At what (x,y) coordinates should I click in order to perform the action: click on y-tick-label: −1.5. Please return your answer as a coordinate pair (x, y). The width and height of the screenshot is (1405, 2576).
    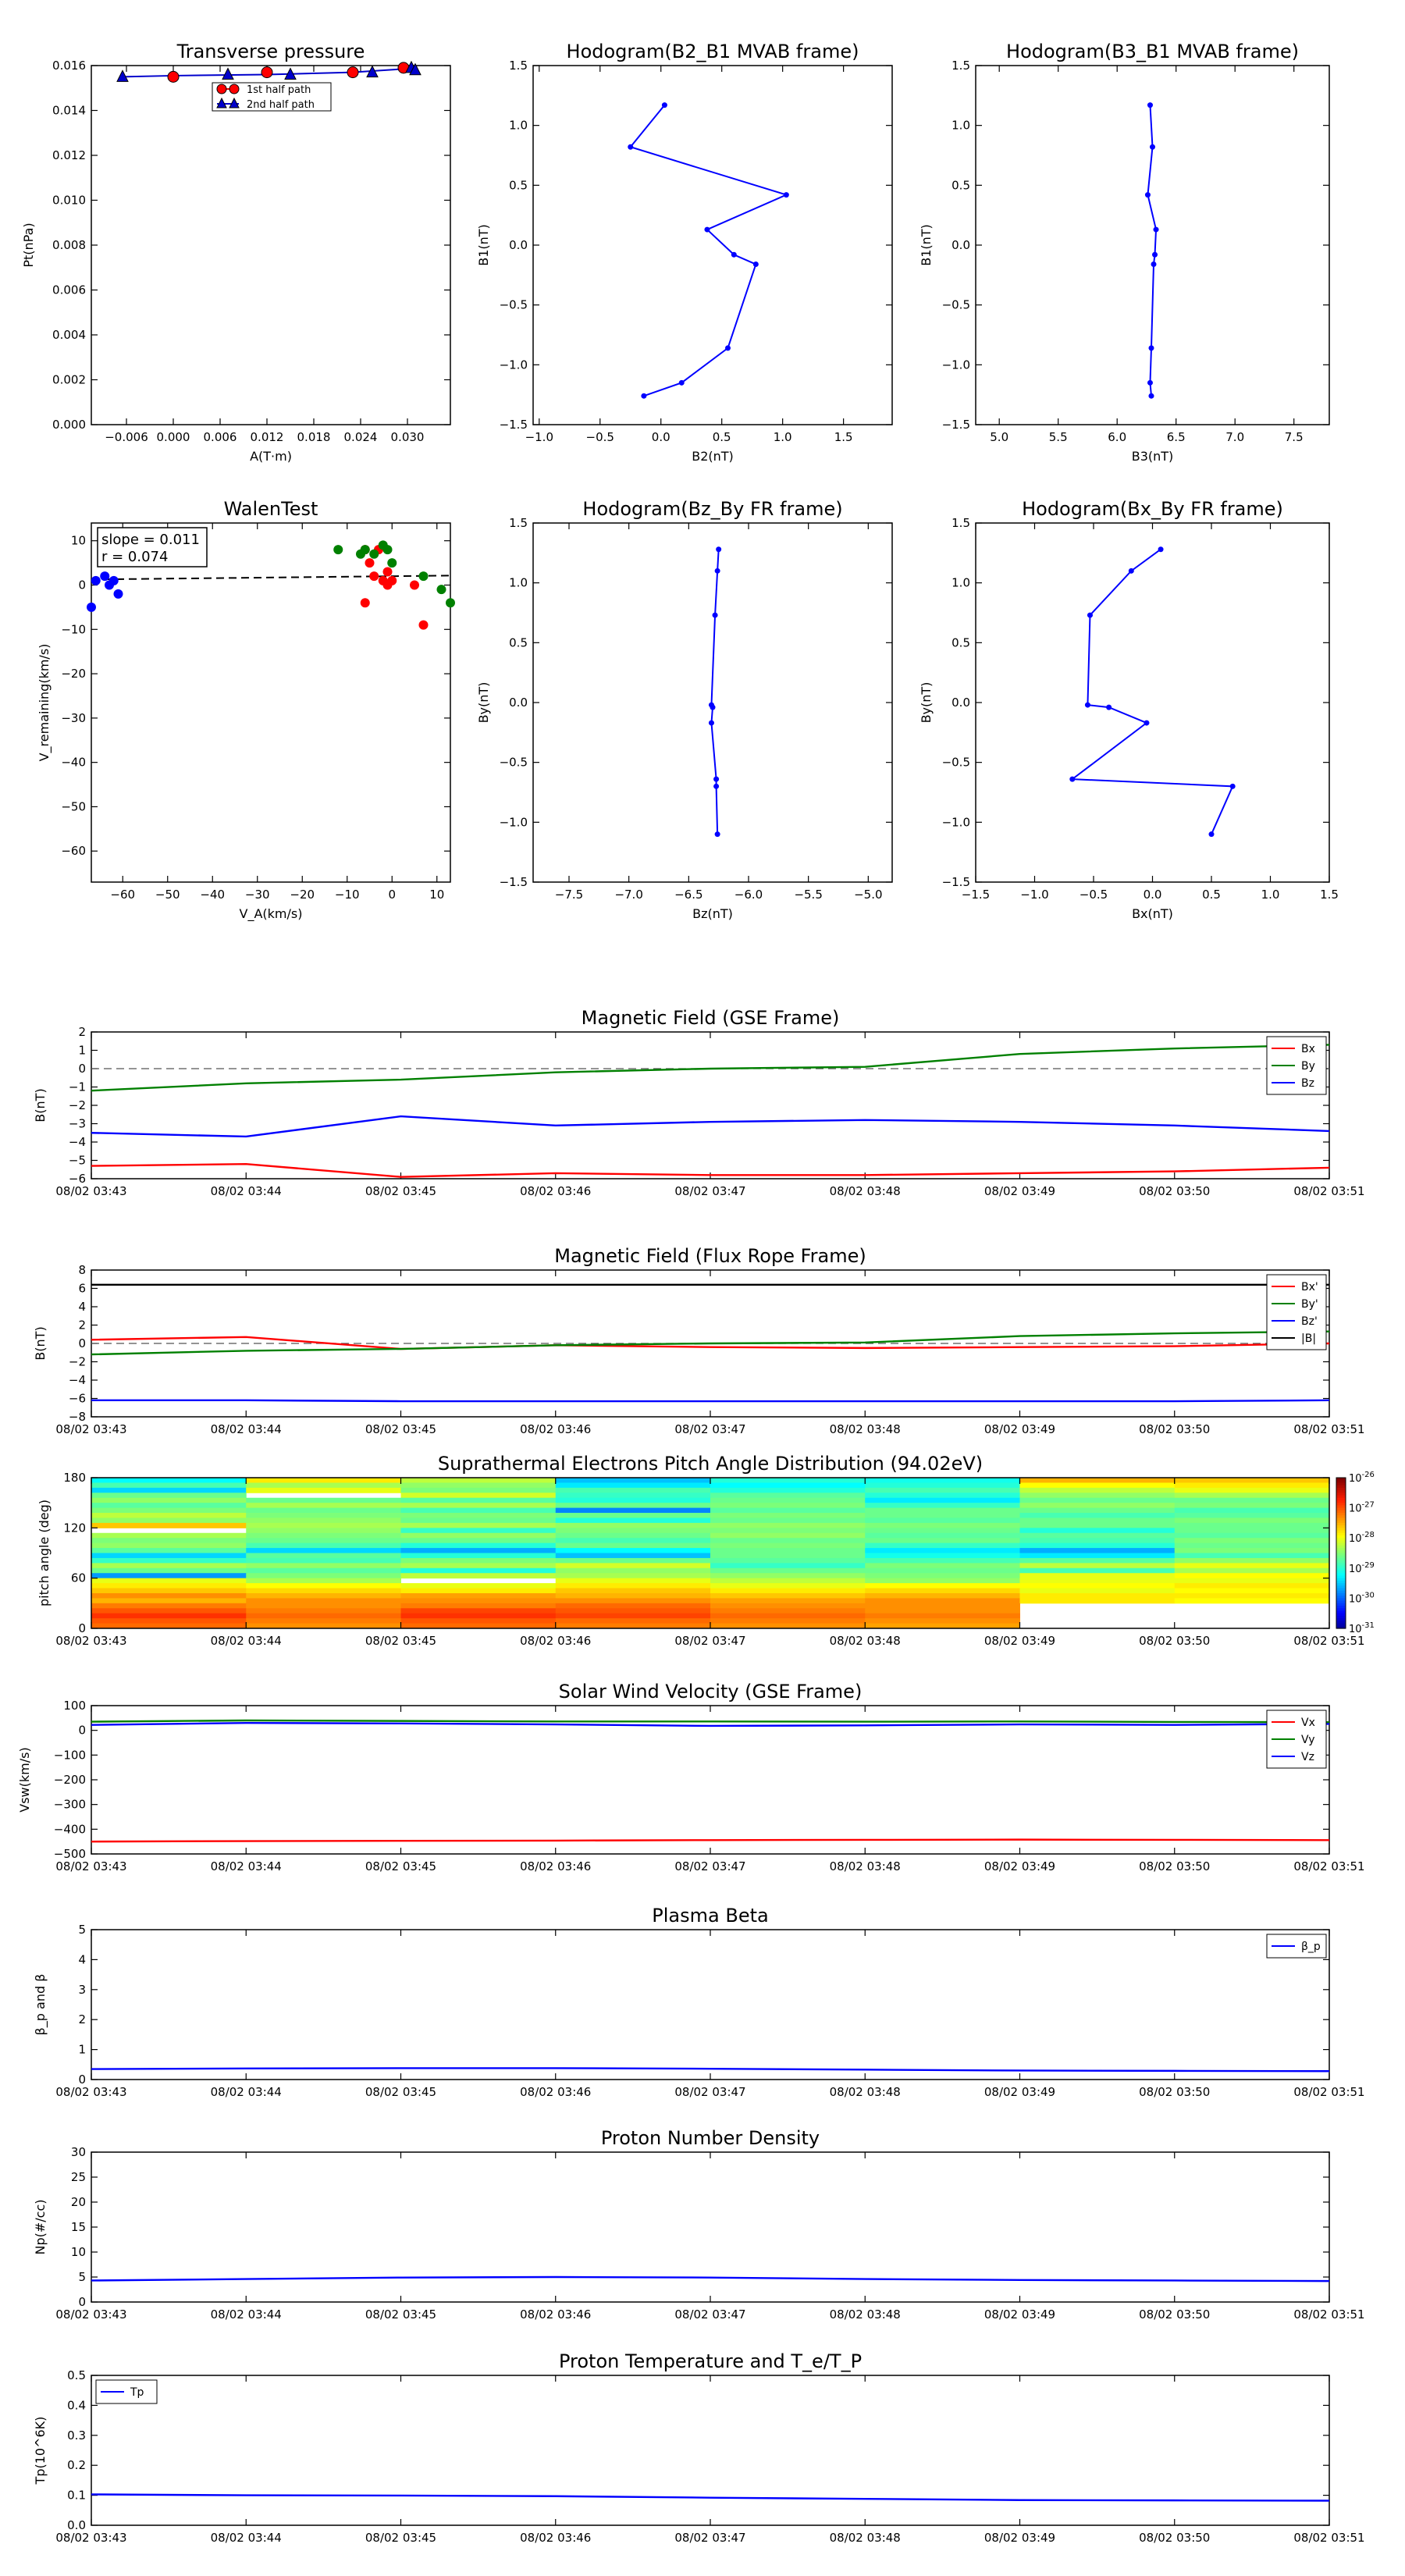
    Looking at the image, I should click on (514, 882).